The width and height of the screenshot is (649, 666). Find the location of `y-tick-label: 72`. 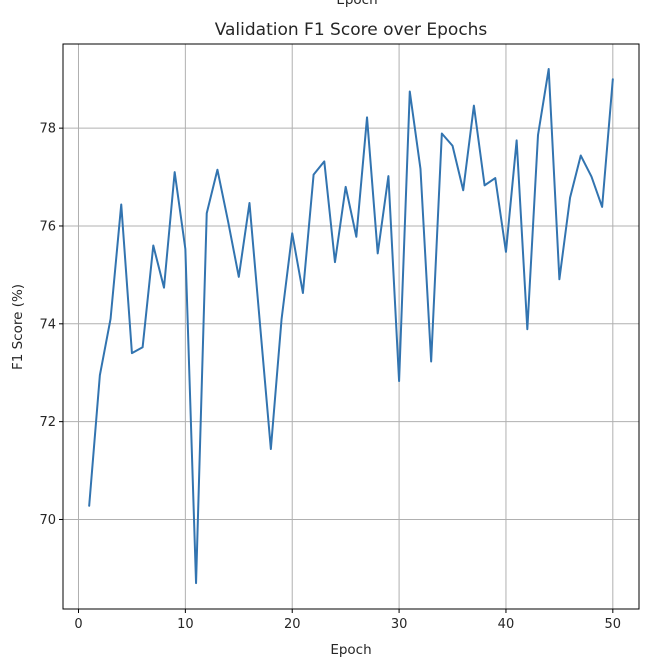

y-tick-label: 72 is located at coordinates (47, 422).